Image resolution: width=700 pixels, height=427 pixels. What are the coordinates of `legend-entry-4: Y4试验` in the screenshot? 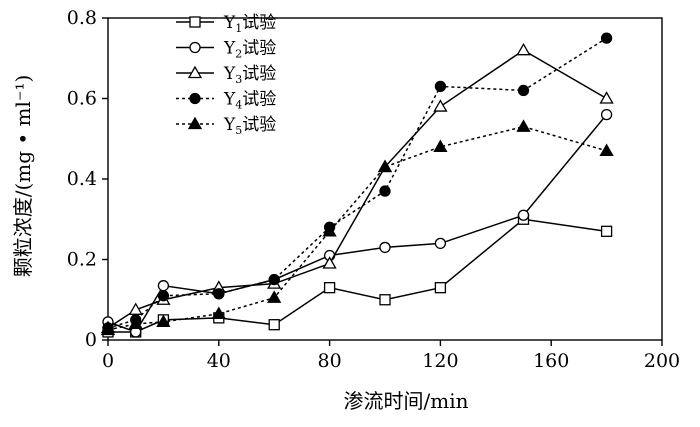 It's located at (226, 101).